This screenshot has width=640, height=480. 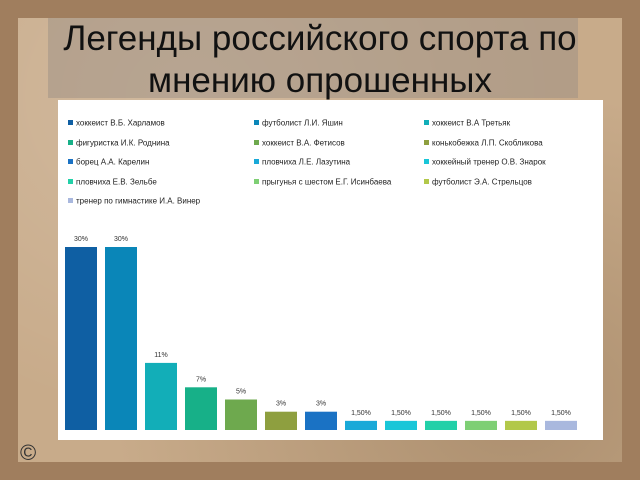 I want to click on legend-label: борец А.А. Карелин, so click(x=113, y=162).